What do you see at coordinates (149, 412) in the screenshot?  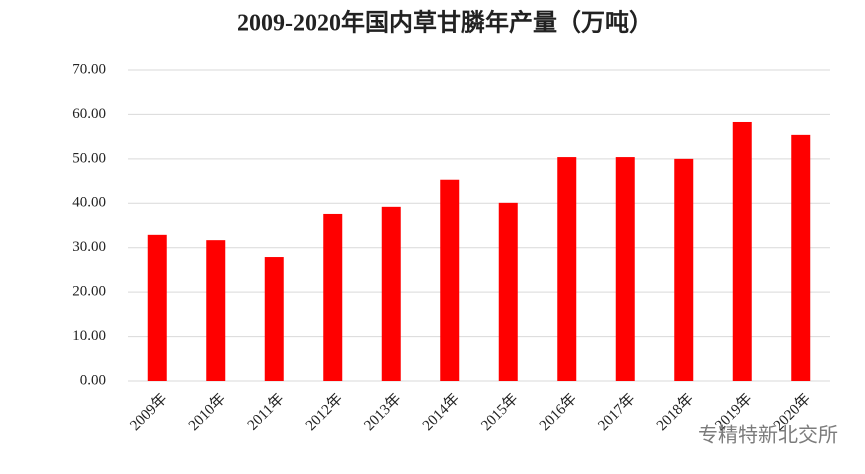 I see `x-tick-label: 2009年` at bounding box center [149, 412].